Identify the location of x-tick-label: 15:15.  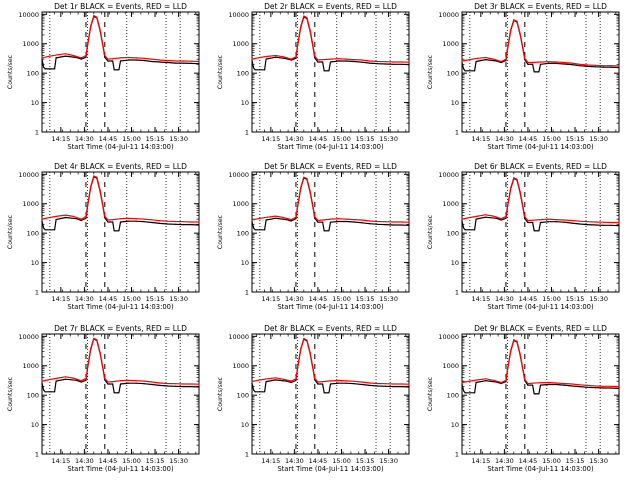
(155, 299).